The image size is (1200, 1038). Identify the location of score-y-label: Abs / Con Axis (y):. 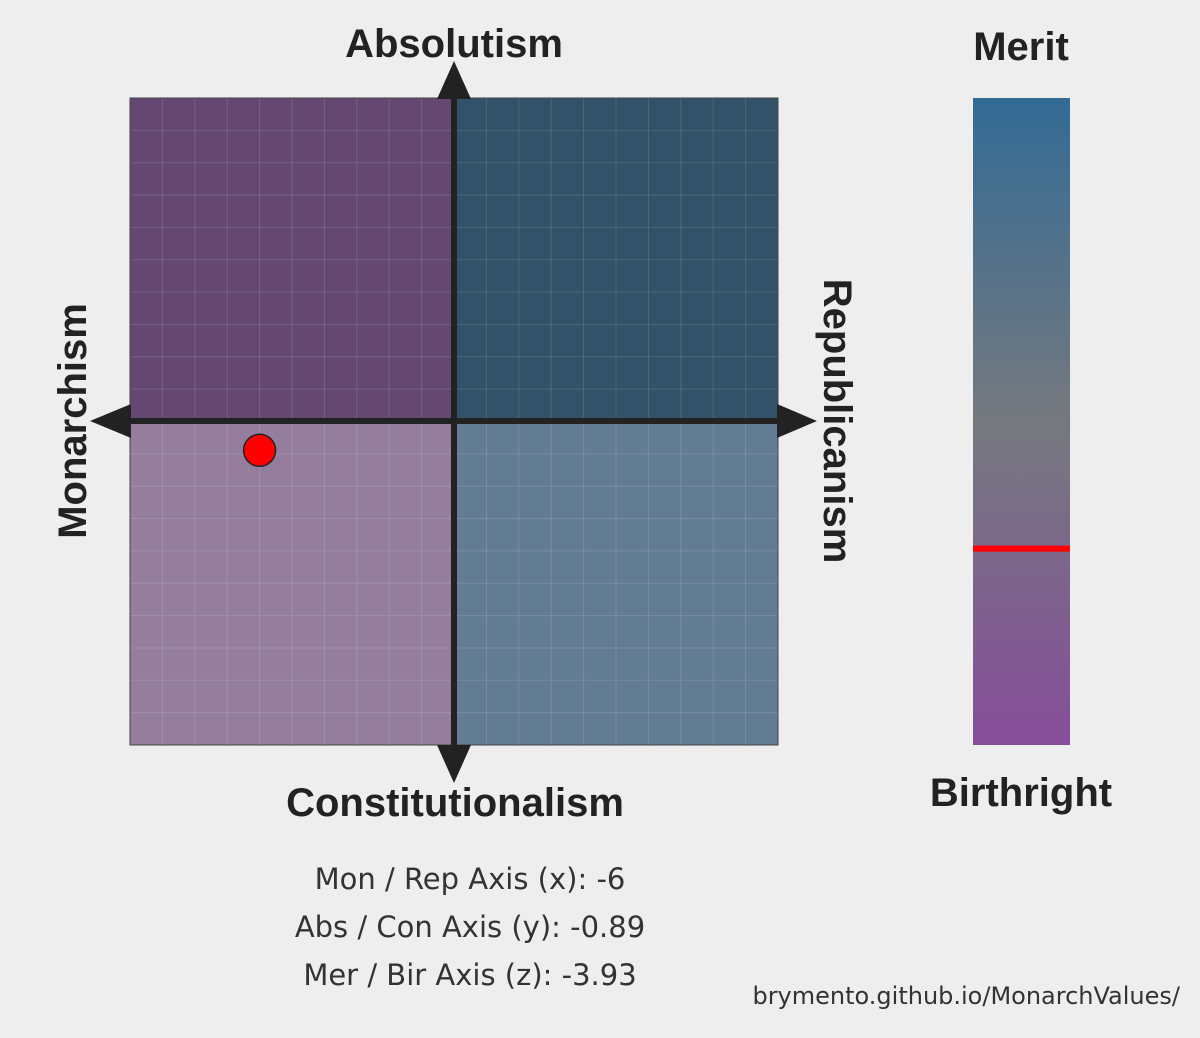
(427, 927).